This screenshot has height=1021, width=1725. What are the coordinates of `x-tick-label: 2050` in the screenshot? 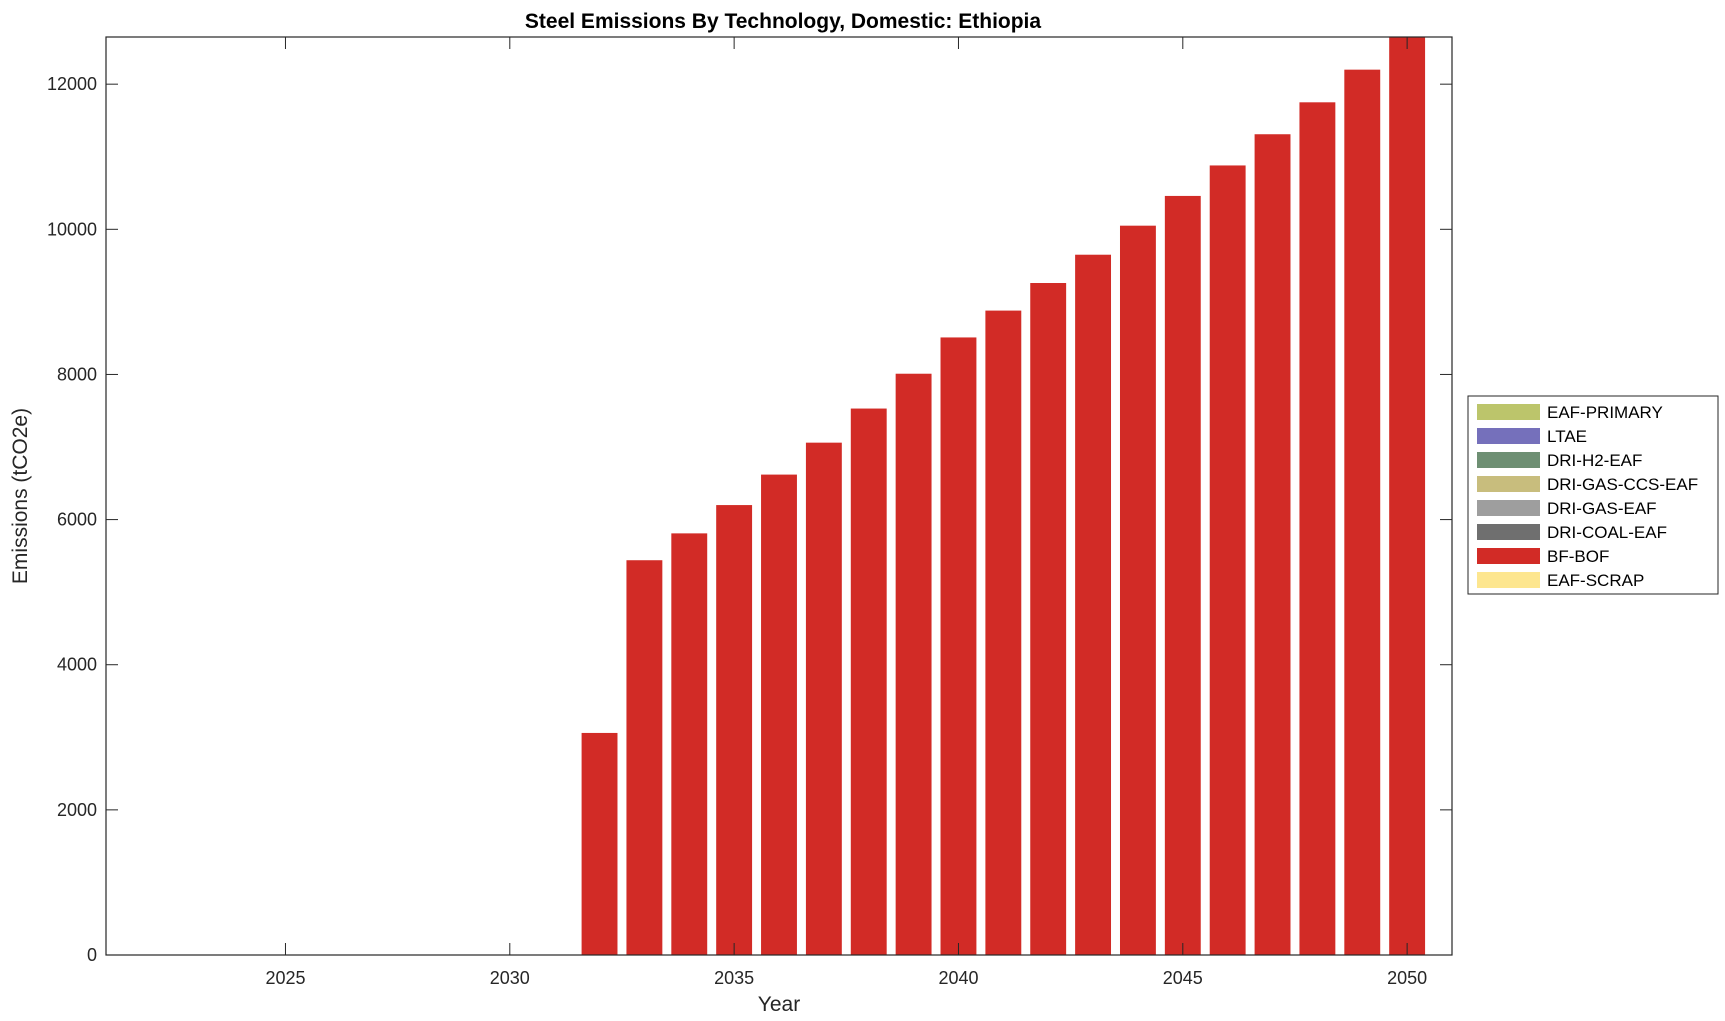 It's located at (1407, 978).